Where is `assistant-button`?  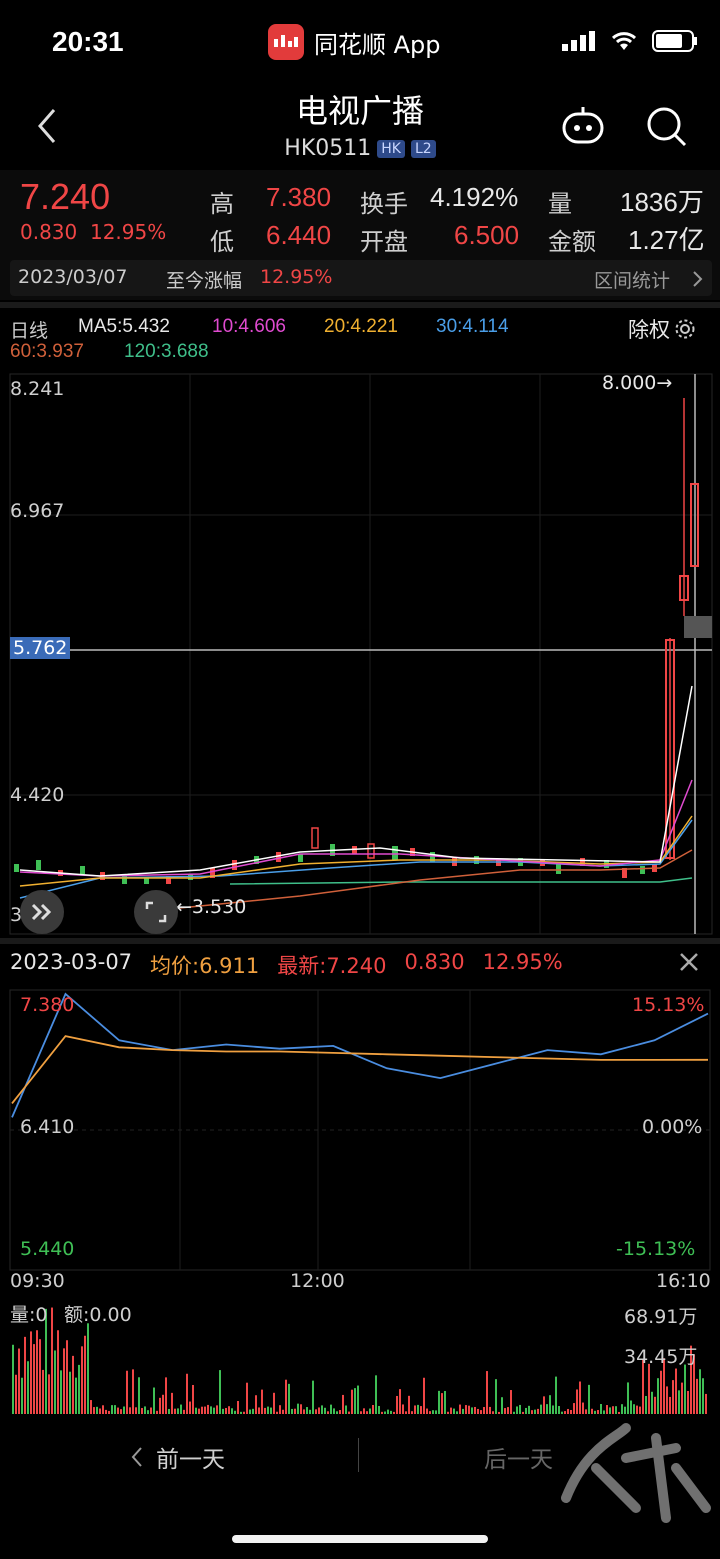 assistant-button is located at coordinates (583, 126).